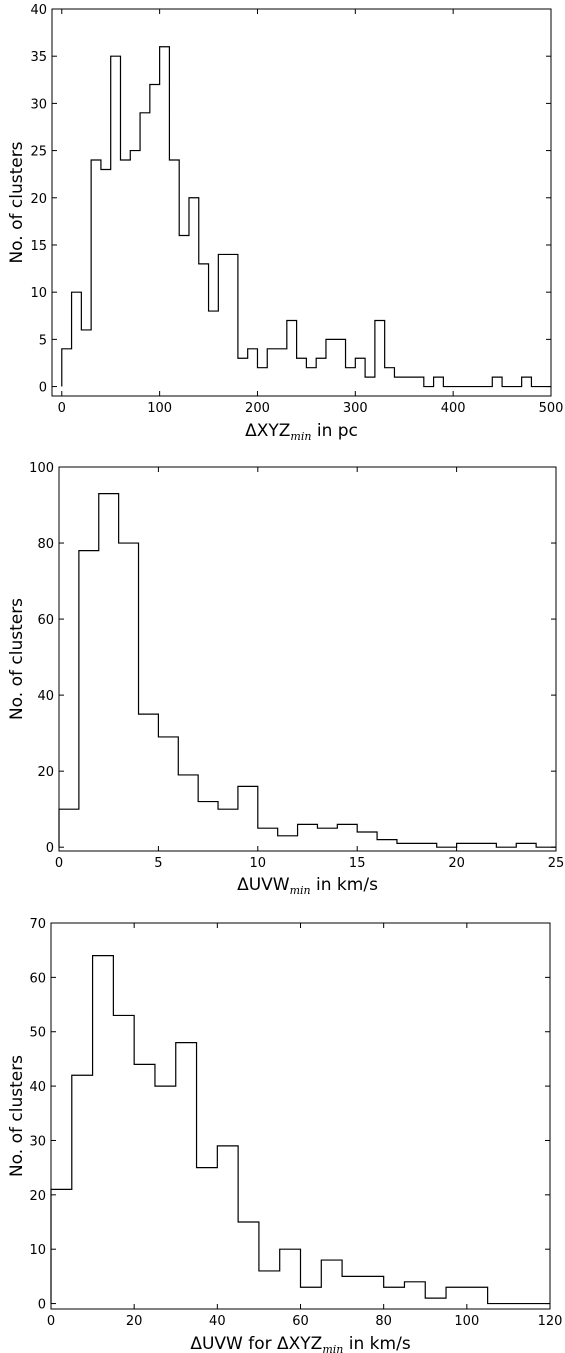 The image size is (565, 1353). I want to click on y-tick-label: 0, so click(43, 388).